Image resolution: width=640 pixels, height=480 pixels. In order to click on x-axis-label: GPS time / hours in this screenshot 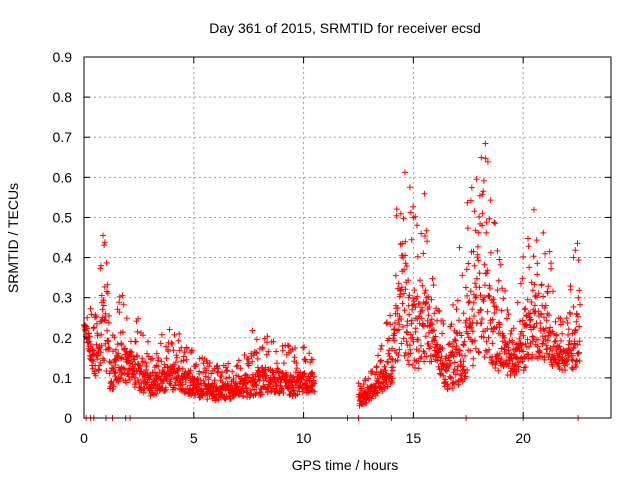, I will do `click(345, 465)`.